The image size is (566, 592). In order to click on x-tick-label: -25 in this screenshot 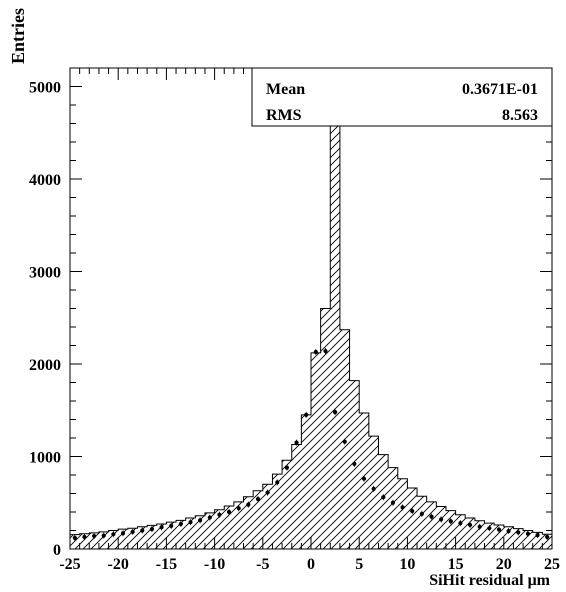, I will do `click(69, 564)`.